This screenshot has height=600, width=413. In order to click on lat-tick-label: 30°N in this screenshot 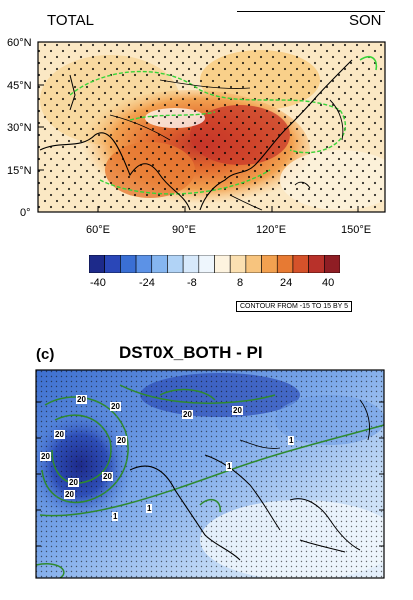, I will do `click(19, 128)`.